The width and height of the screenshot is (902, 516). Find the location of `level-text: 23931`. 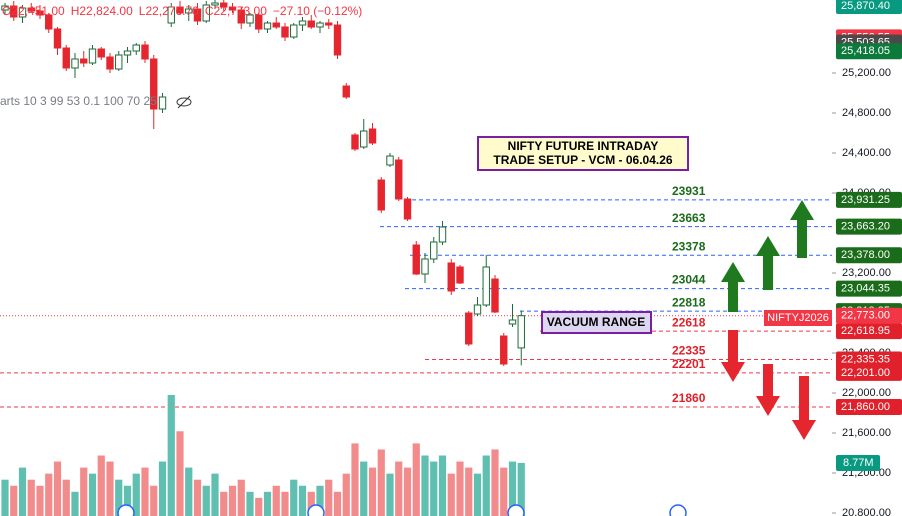

level-text: 23931 is located at coordinates (689, 191).